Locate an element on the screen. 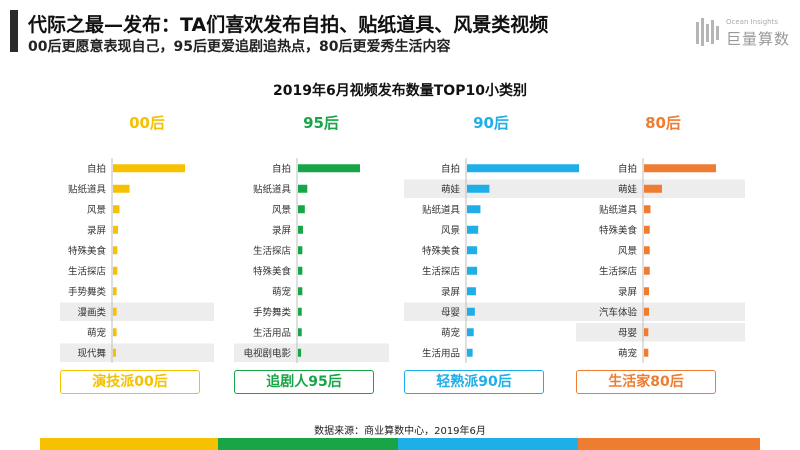  group-title-00: 00后 is located at coordinates (147, 123).